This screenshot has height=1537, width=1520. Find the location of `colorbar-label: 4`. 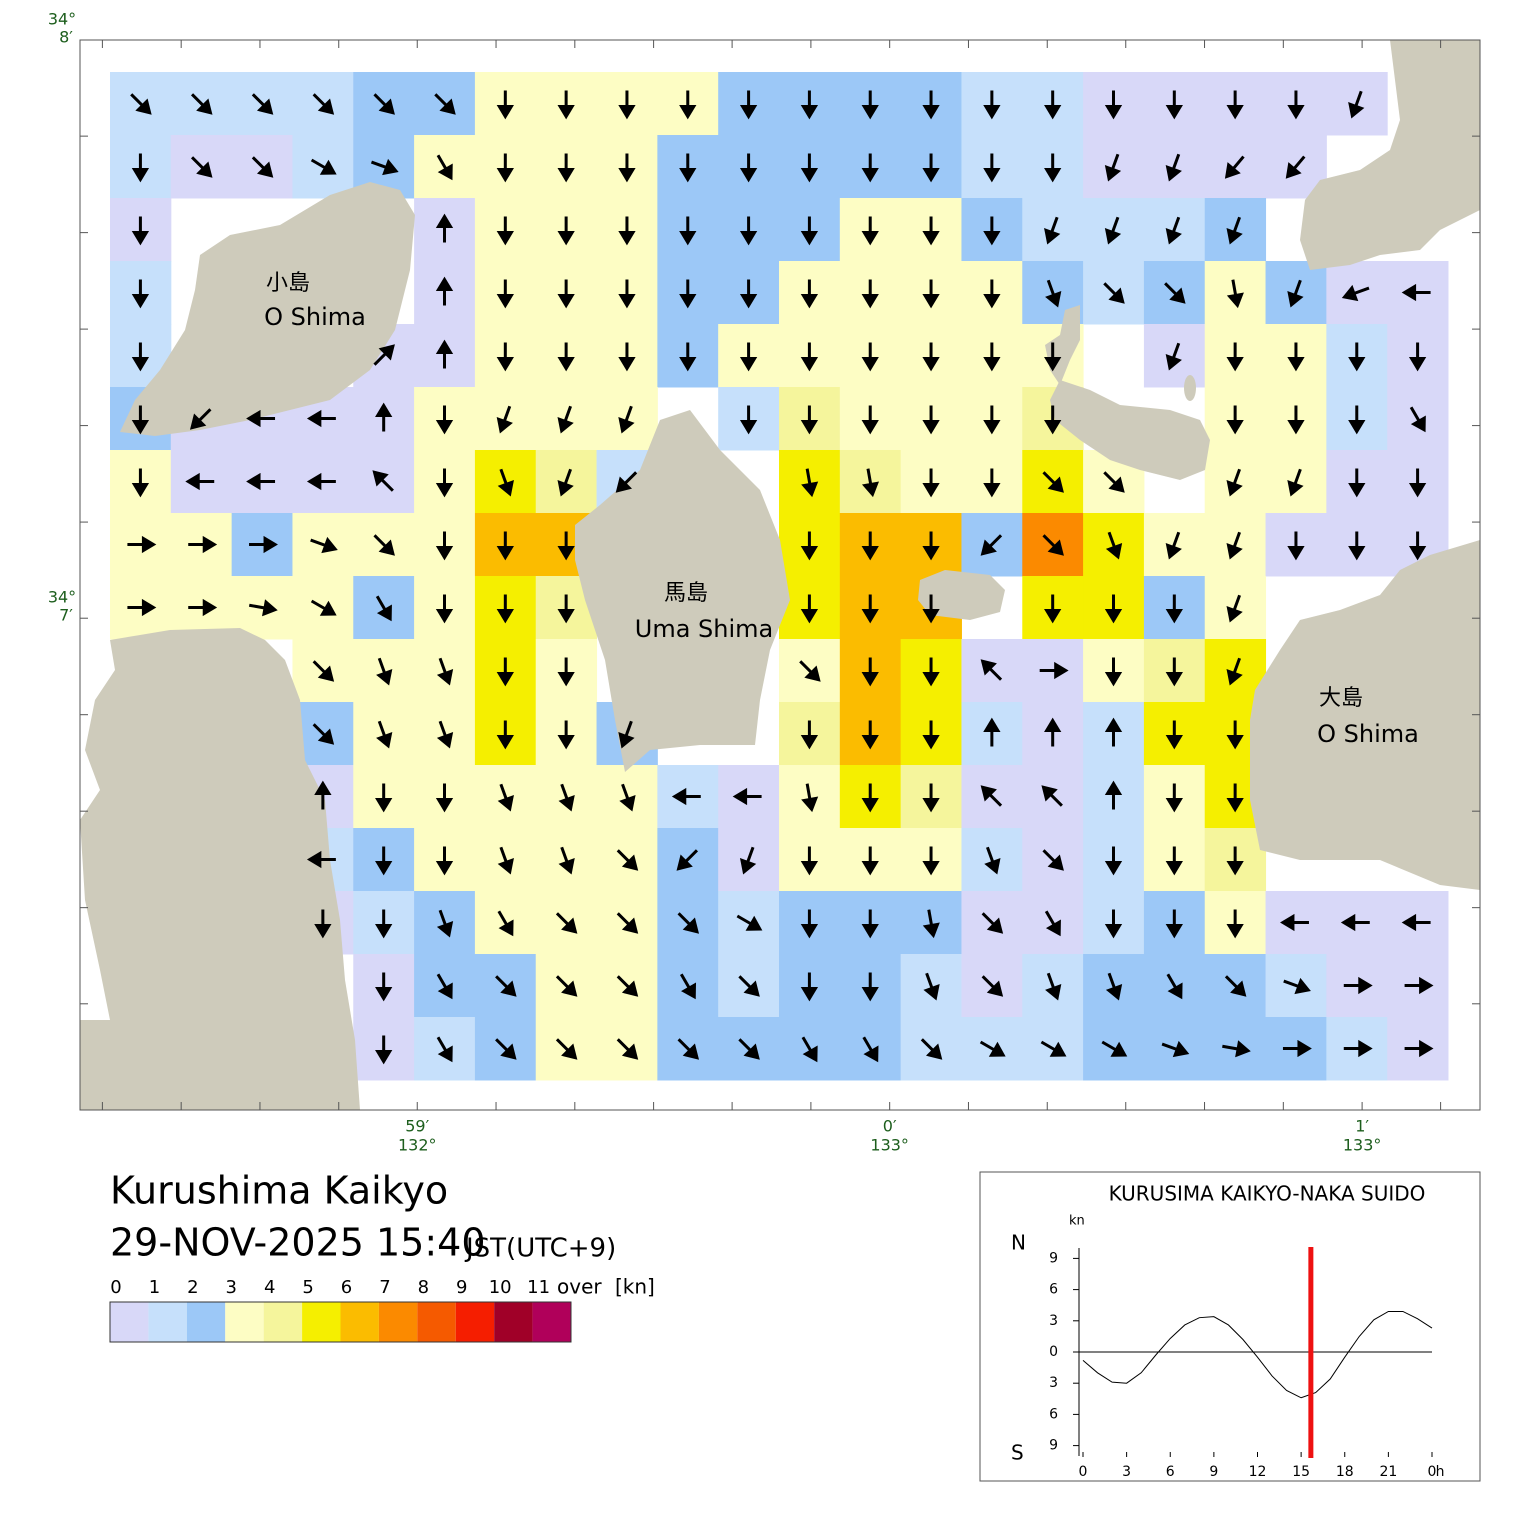

colorbar-label: 4 is located at coordinates (269, 1287).